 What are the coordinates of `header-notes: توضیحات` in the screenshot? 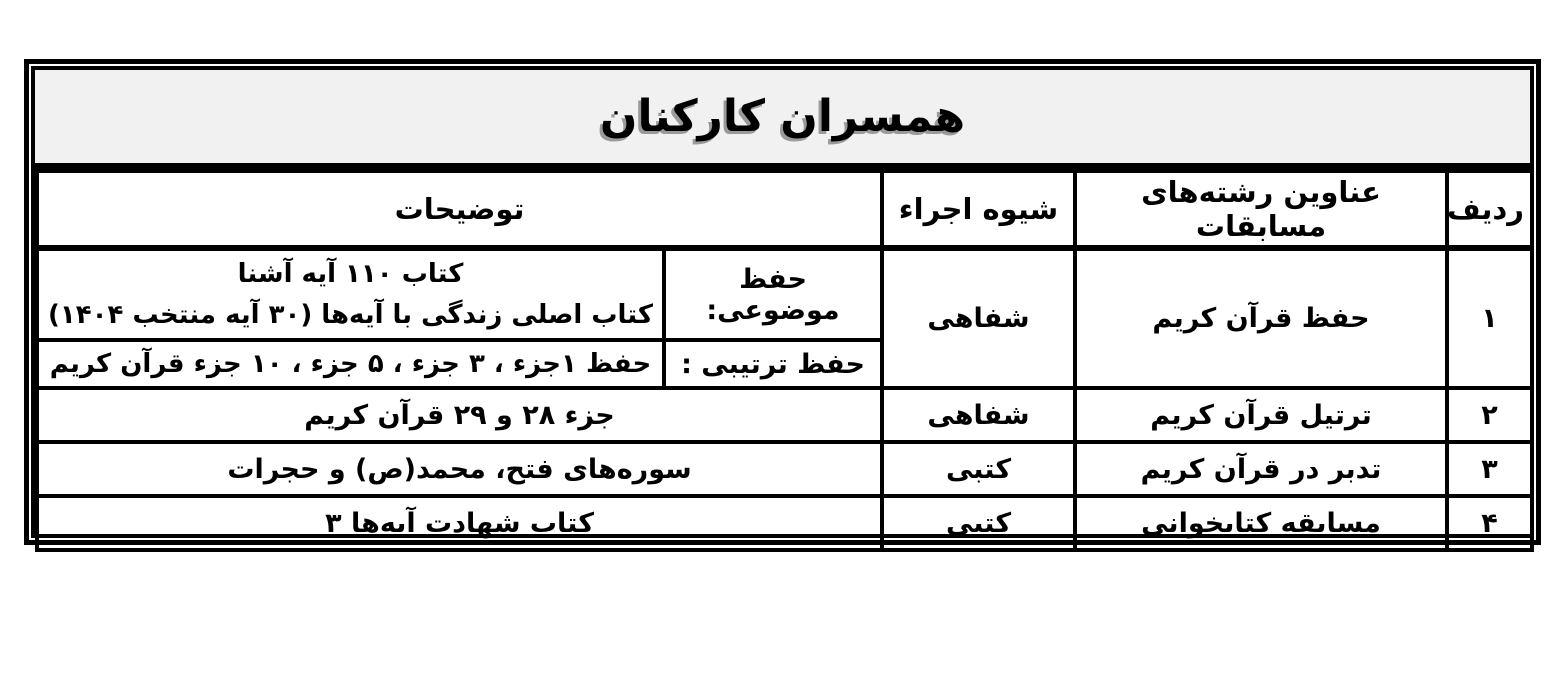 It's located at (459, 210).